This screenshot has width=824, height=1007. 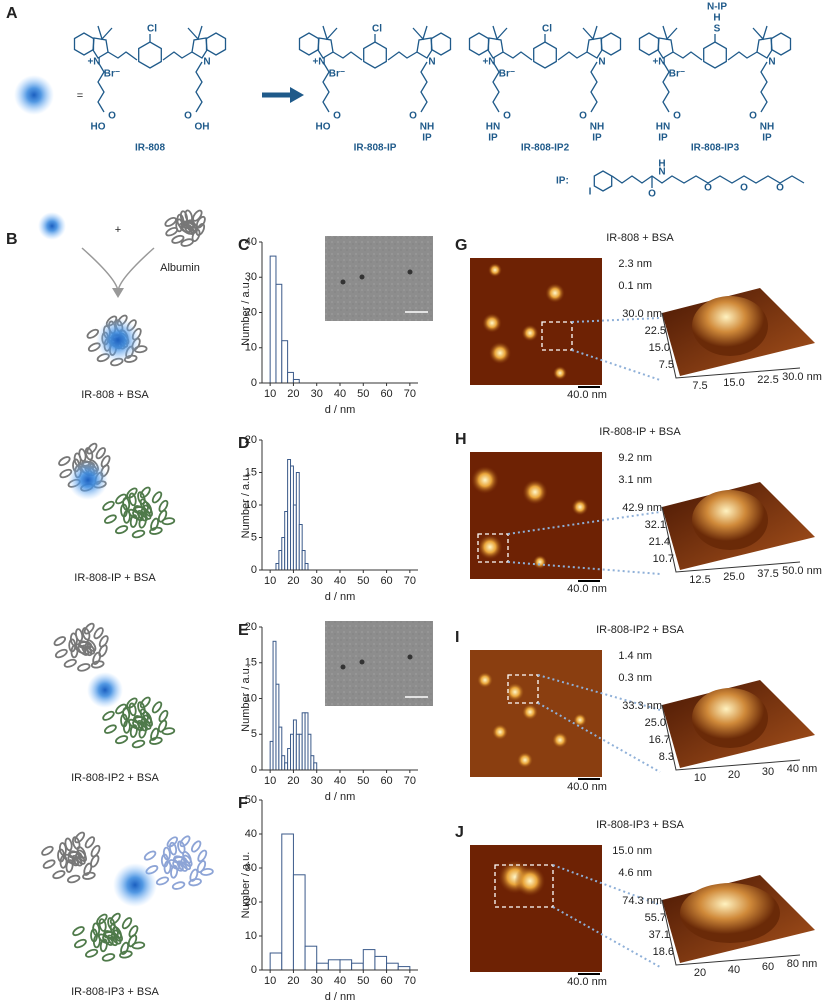 What do you see at coordinates (764, 87) in the screenshot?
I see `alkyl-tail` at bounding box center [764, 87].